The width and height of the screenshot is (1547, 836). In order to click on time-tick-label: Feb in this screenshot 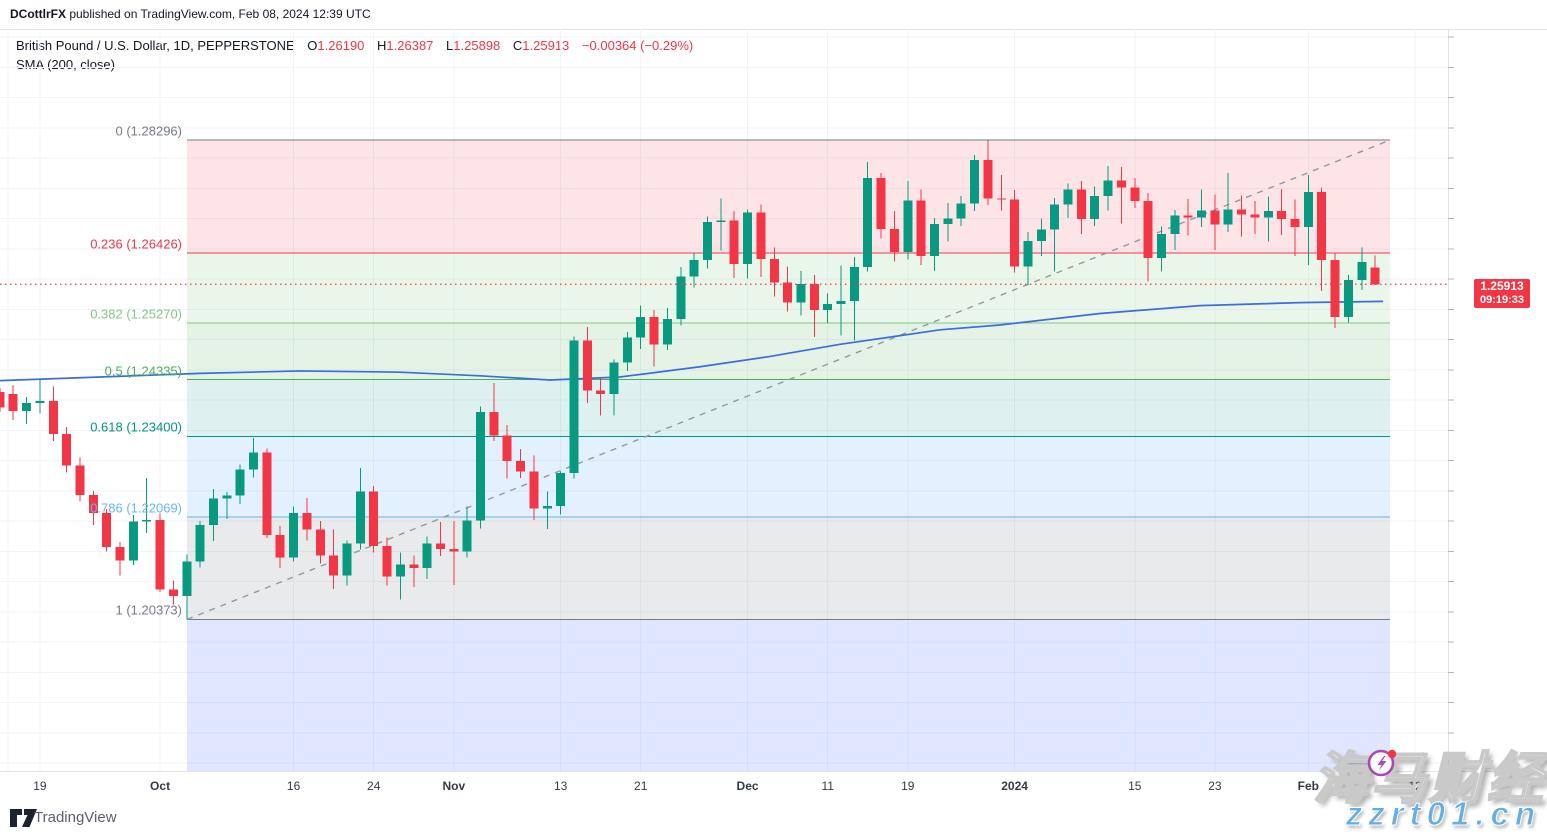, I will do `click(1308, 786)`.